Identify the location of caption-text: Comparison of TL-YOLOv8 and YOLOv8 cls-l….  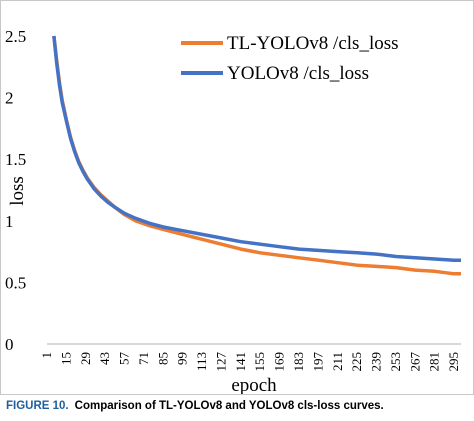
(229, 406).